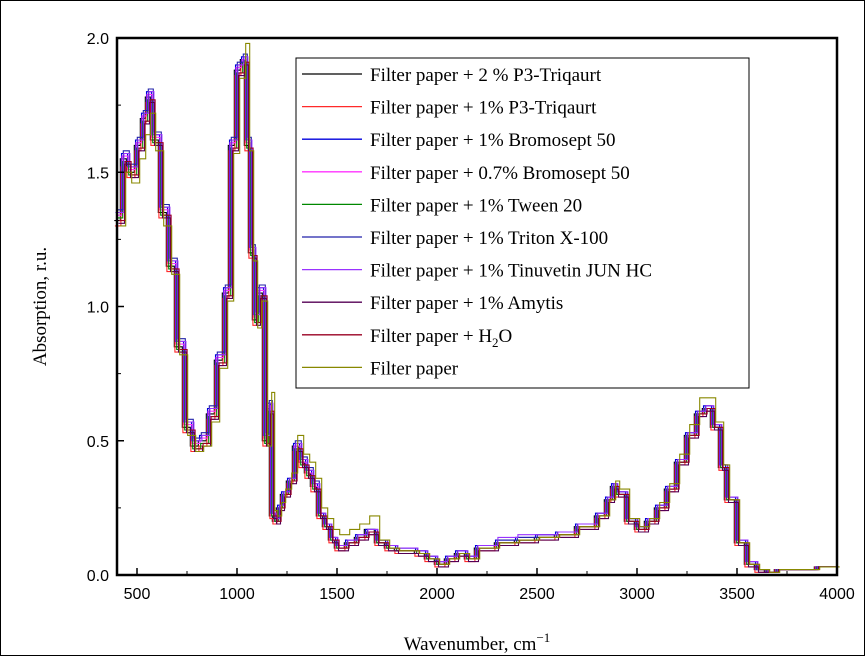 This screenshot has height=656, width=865. What do you see at coordinates (483, 108) in the screenshot?
I see `legend-entry-2: Filter paper + 1% P3-Triqaurt` at bounding box center [483, 108].